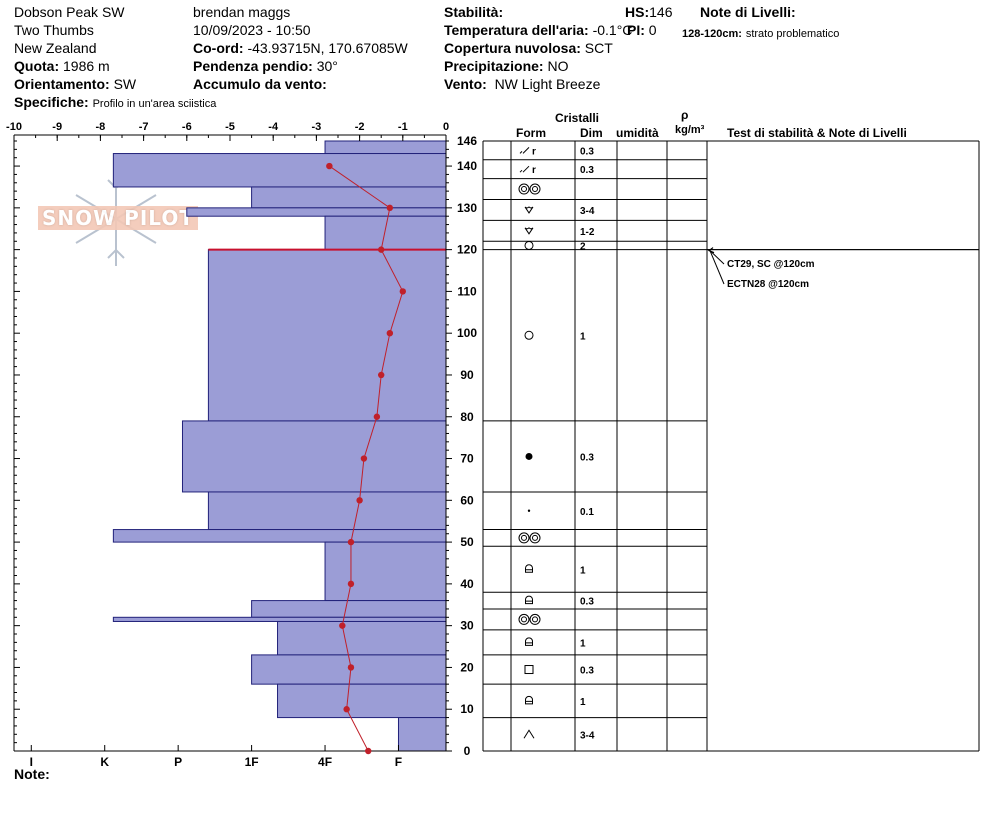 The width and height of the screenshot is (994, 840). What do you see at coordinates (218, 48) in the screenshot?
I see `coord-label: Co-ord:` at bounding box center [218, 48].